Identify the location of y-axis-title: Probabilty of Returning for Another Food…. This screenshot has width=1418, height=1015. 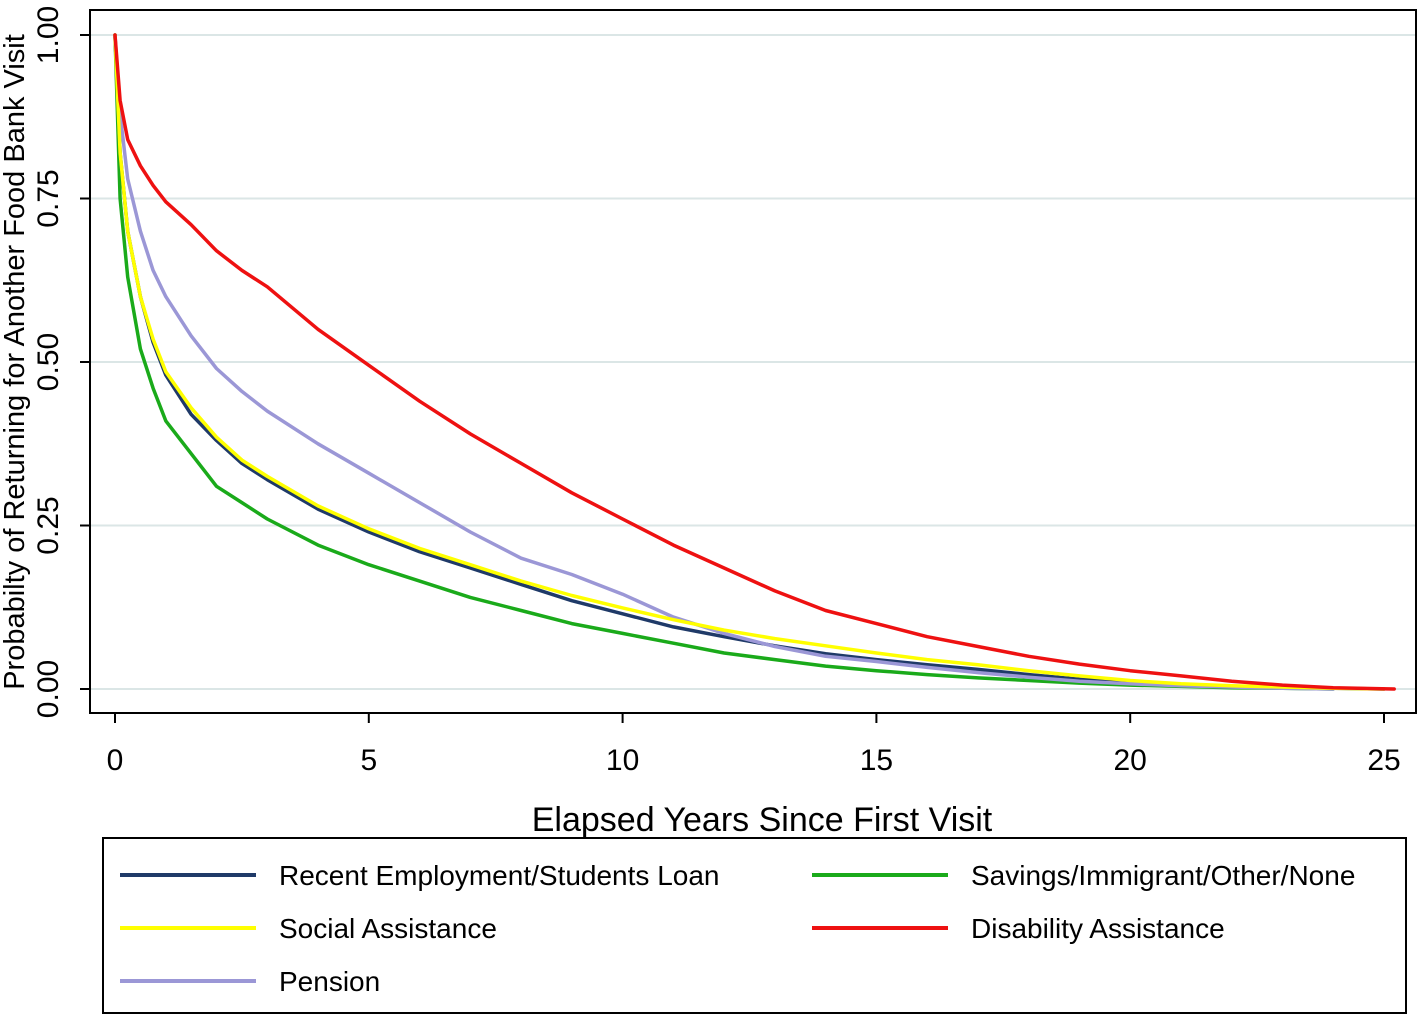
(15, 362).